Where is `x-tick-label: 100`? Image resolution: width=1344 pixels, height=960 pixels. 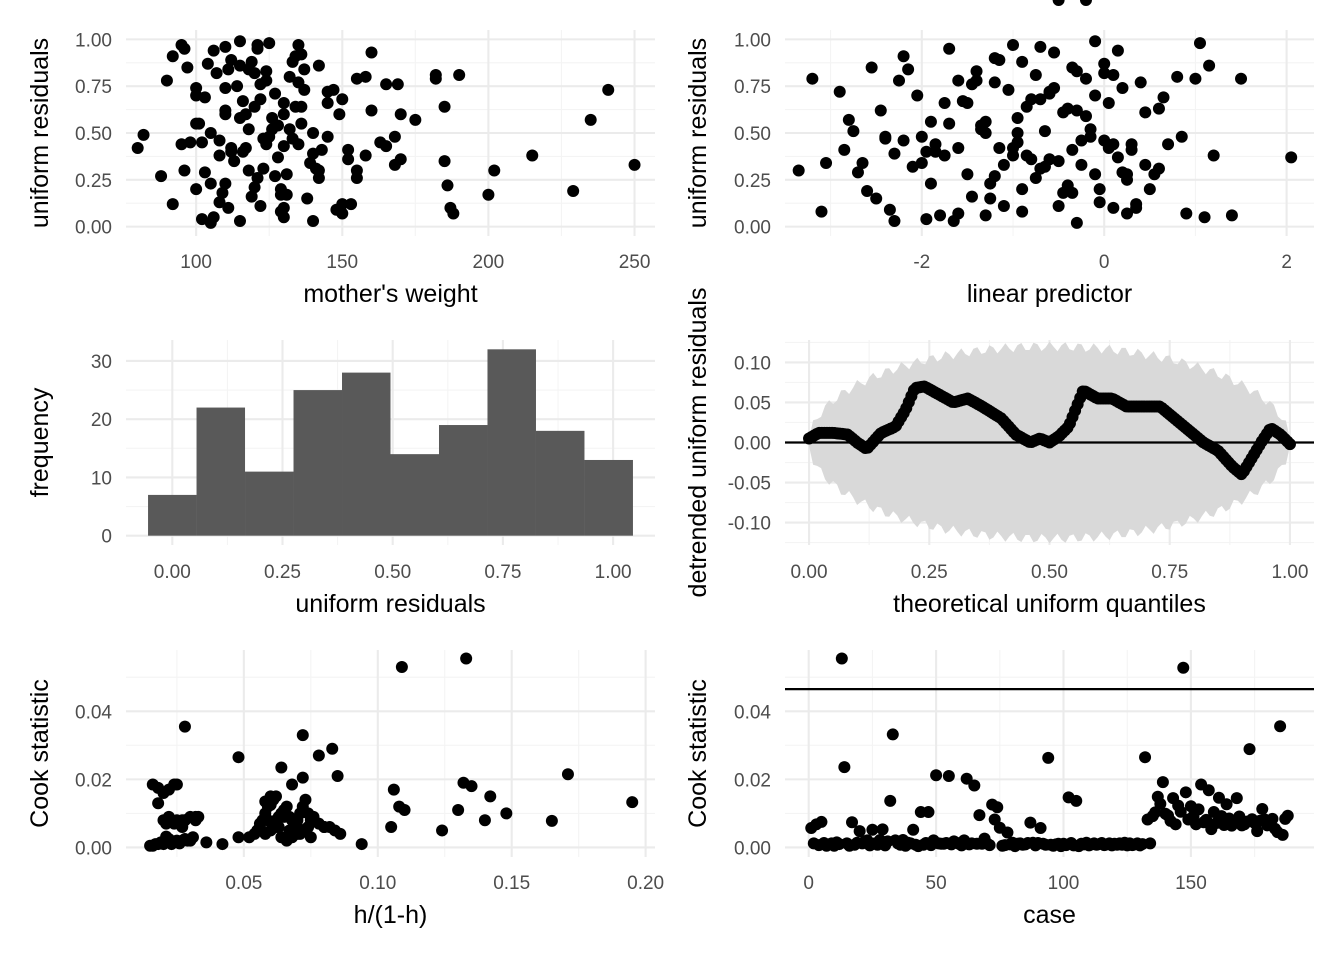
x-tick-label: 100 is located at coordinates (1064, 883).